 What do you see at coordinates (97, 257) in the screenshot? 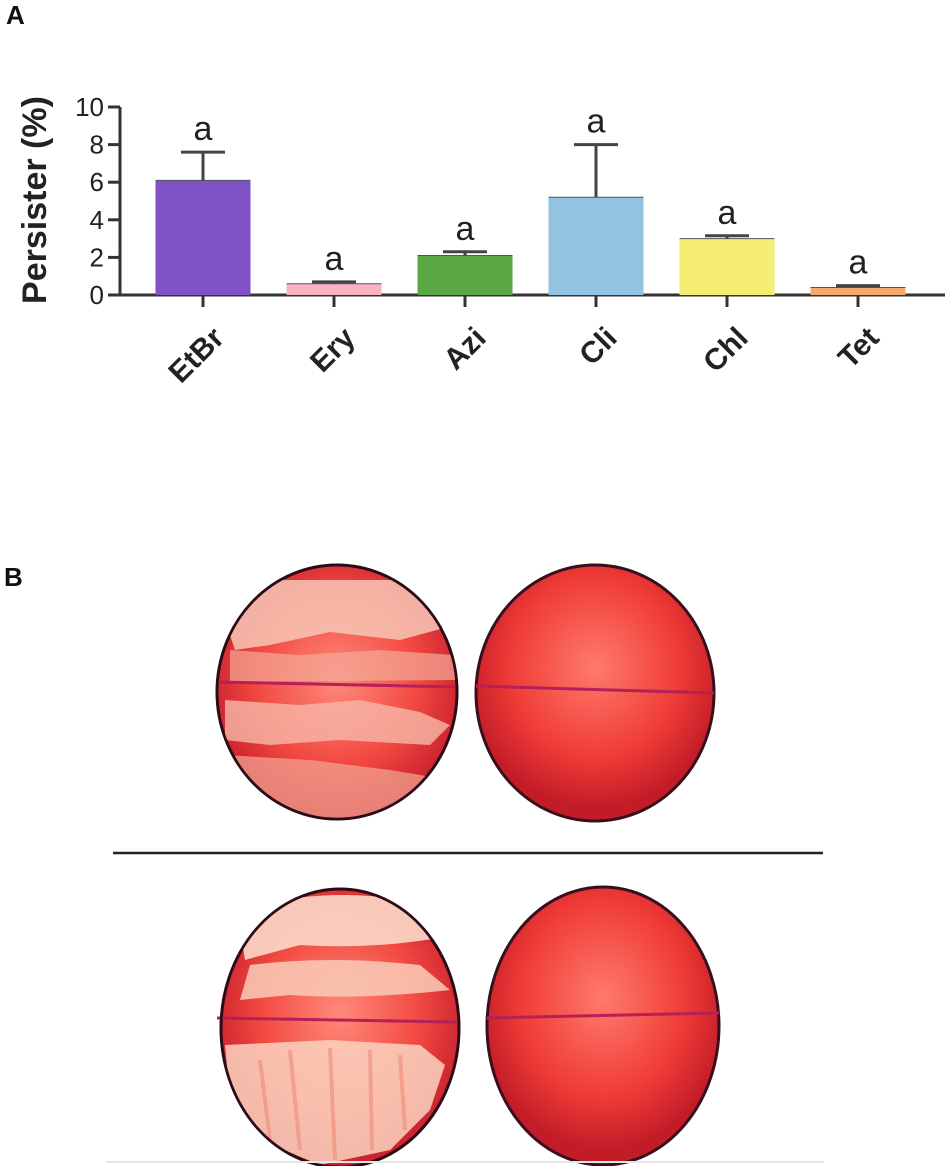
I see `y-tick-label: 2` at bounding box center [97, 257].